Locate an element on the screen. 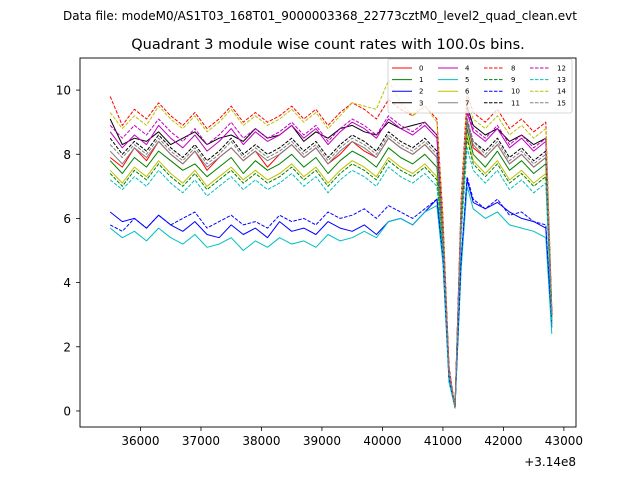 The height and width of the screenshot is (480, 640). legend-label-12: 12 is located at coordinates (561, 69).